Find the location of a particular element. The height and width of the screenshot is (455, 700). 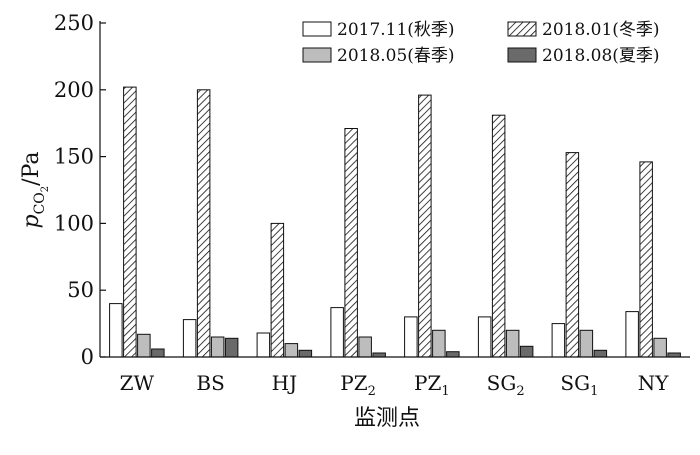

y-tick-label-100: 100 is located at coordinates (74, 223).